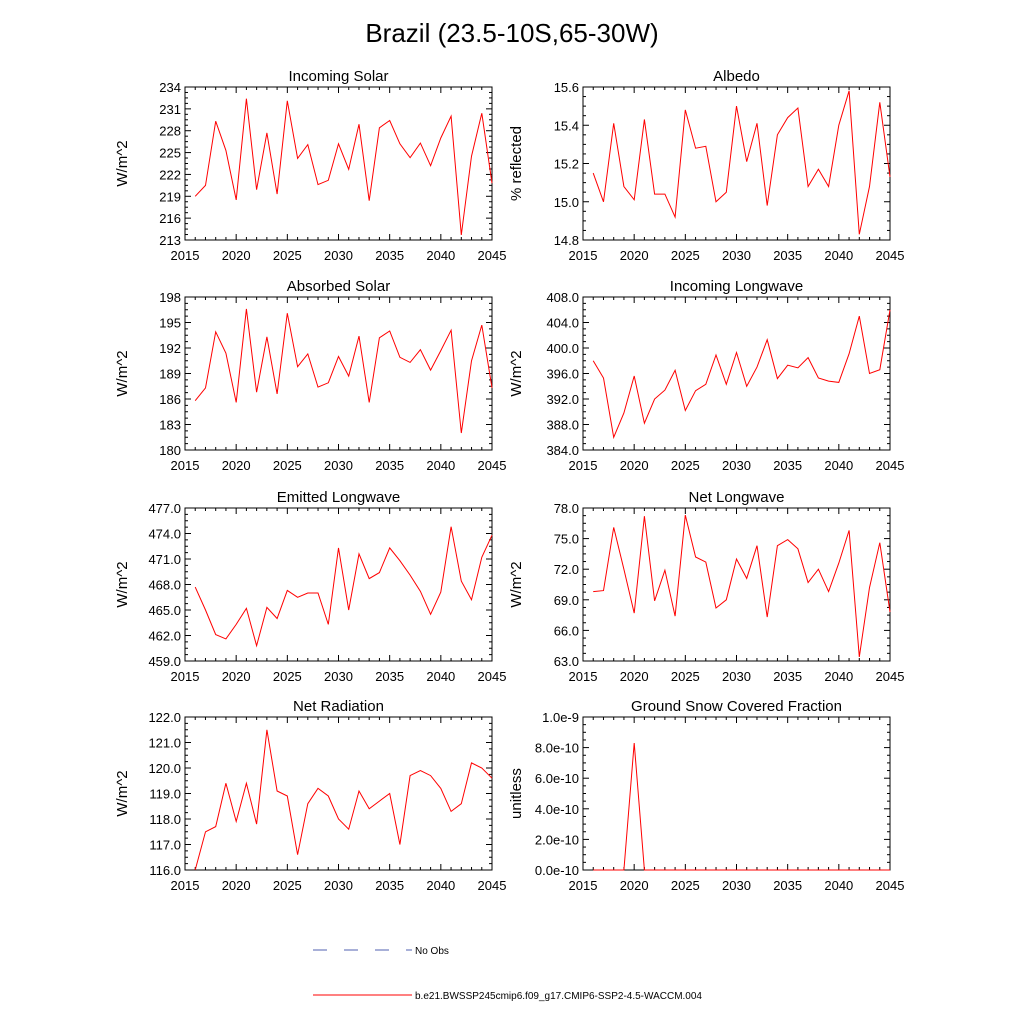 Image resolution: width=1024 pixels, height=1024 pixels. What do you see at coordinates (562, 323) in the screenshot?
I see `y-tick-label: 404.0` at bounding box center [562, 323].